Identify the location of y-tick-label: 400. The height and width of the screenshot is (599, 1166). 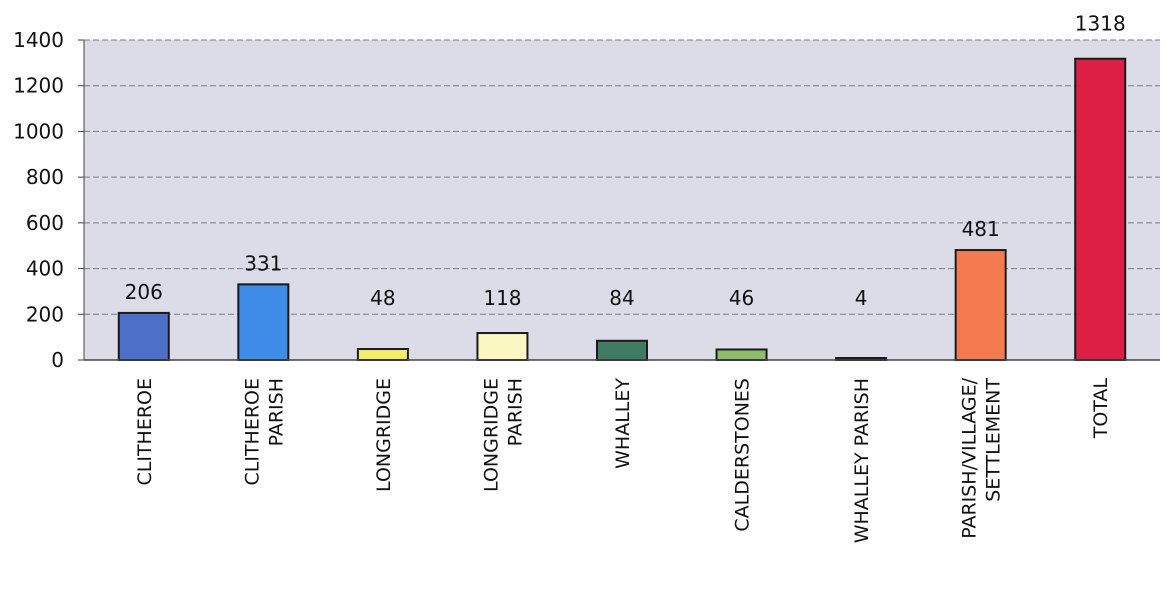
(45, 269).